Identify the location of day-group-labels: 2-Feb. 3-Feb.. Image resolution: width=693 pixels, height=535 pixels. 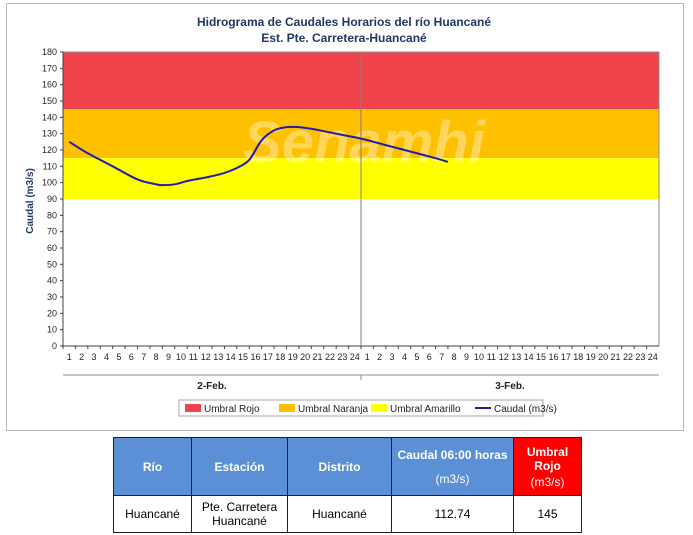
(361, 383).